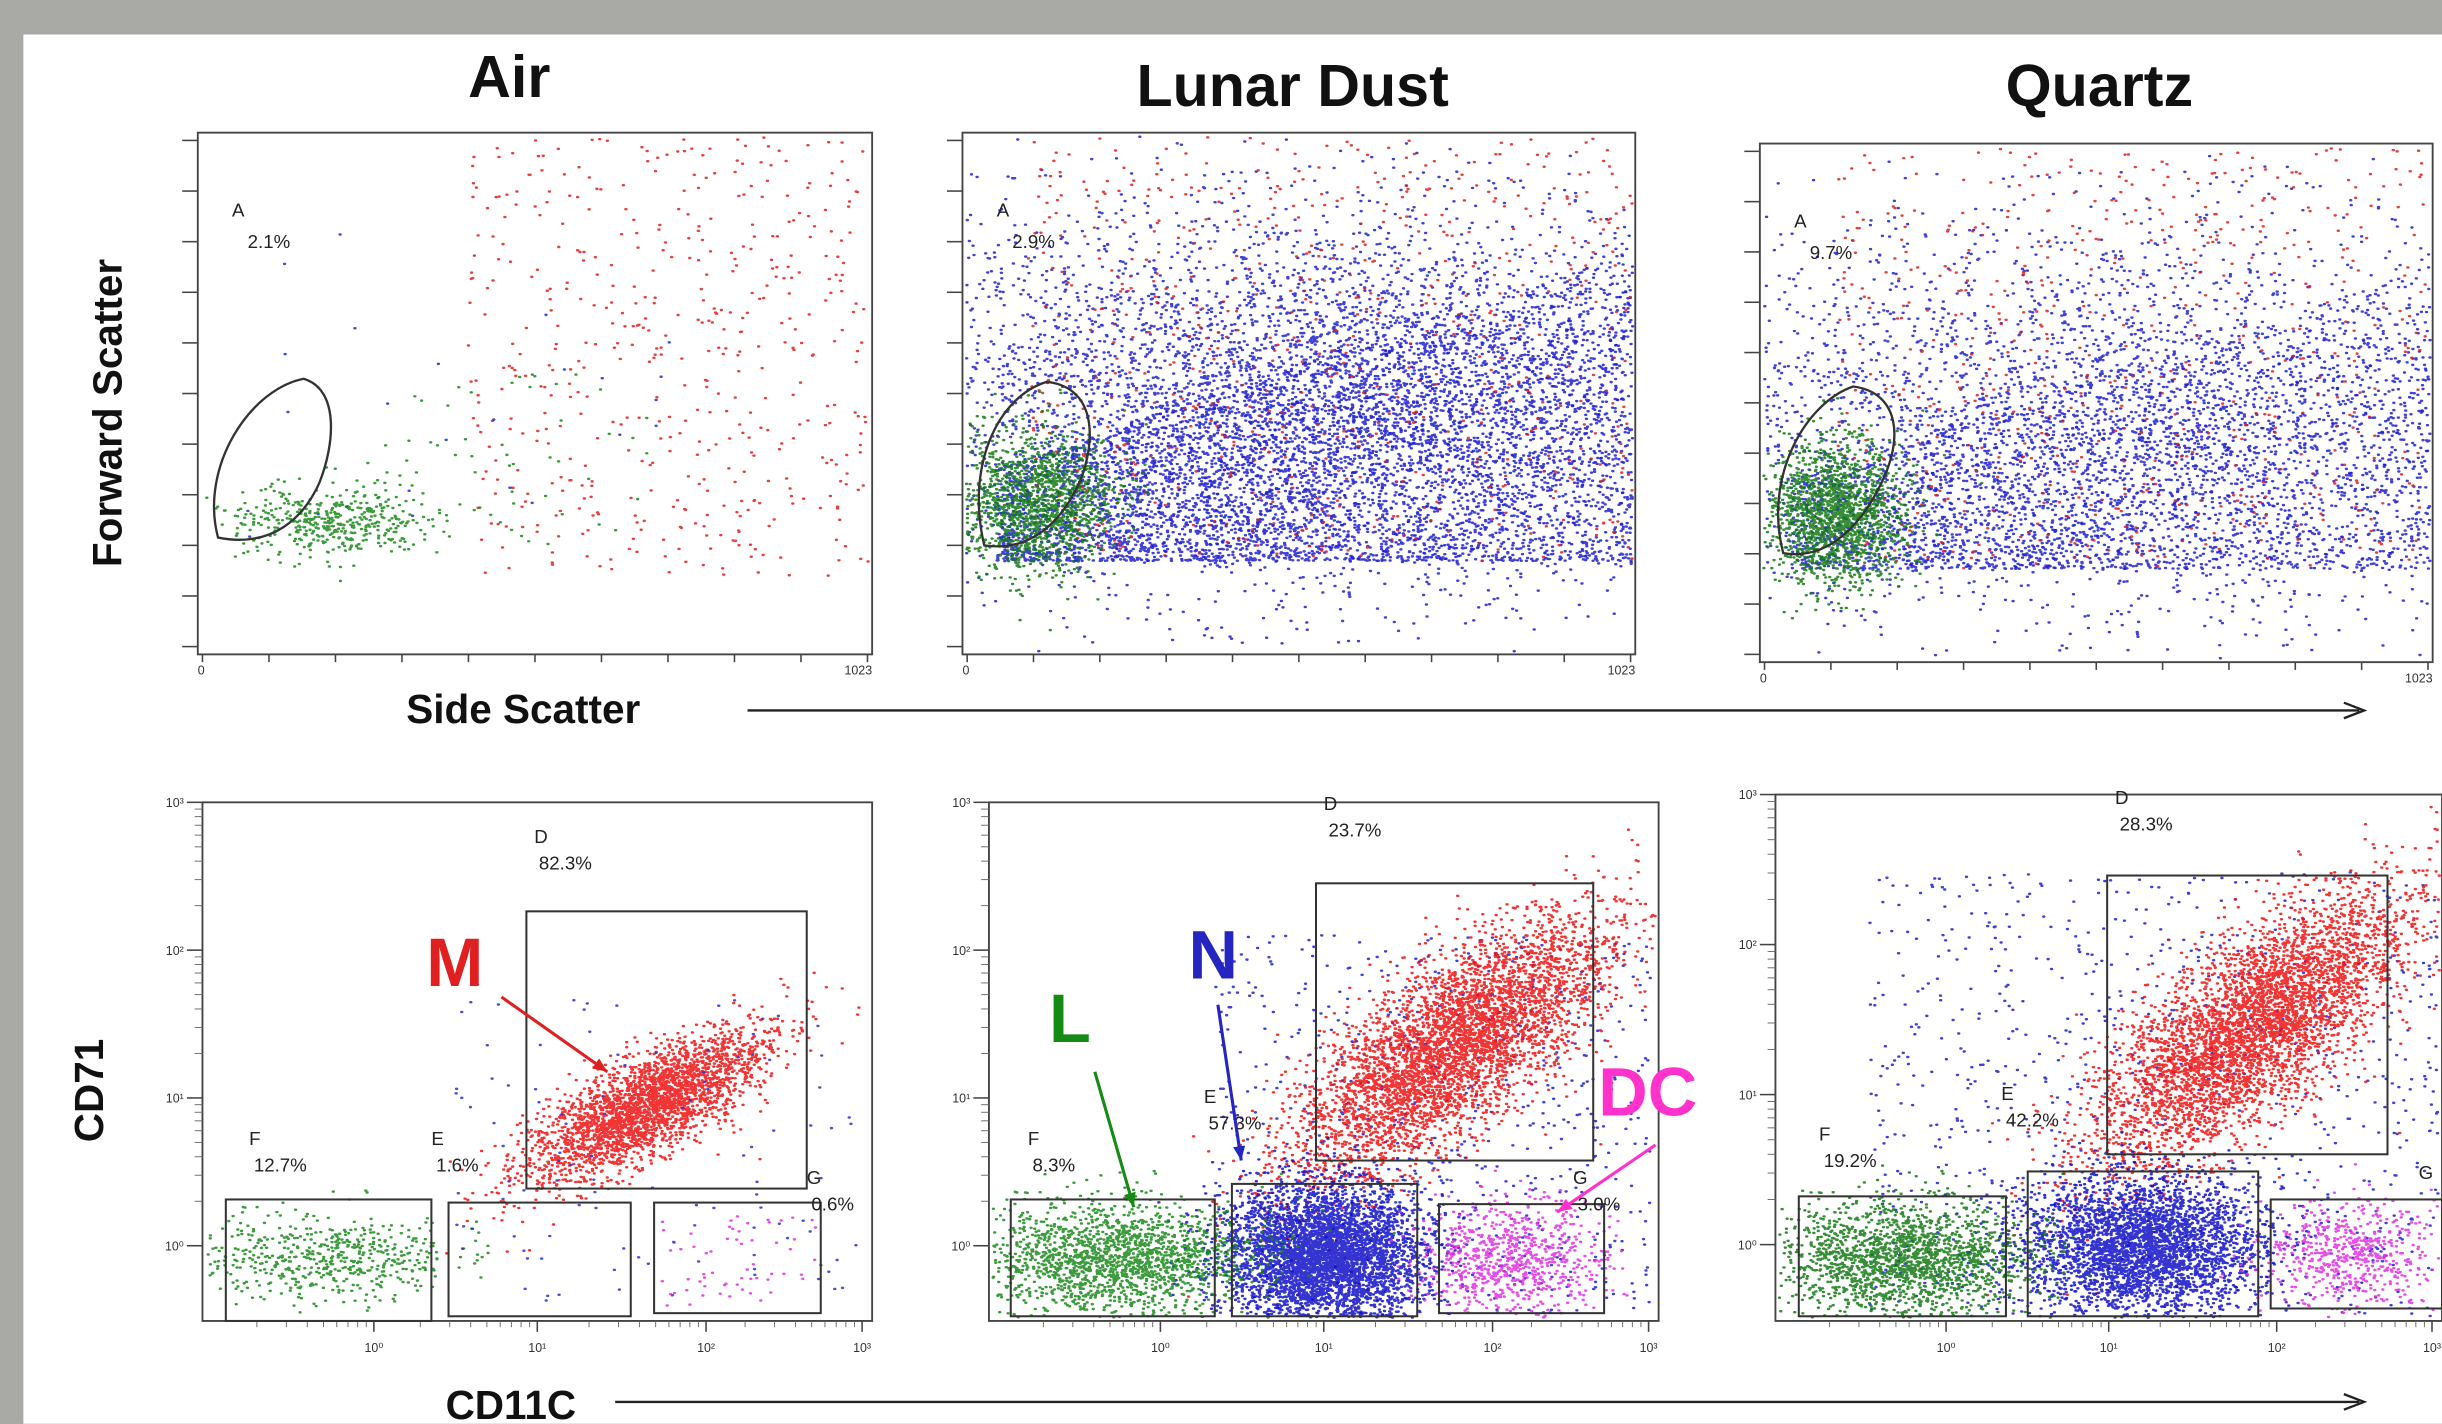 Image resolution: width=2442 pixels, height=1424 pixels. Describe the element at coordinates (1054, 1164) in the screenshot. I see `gate-percent: 8.3%` at that location.